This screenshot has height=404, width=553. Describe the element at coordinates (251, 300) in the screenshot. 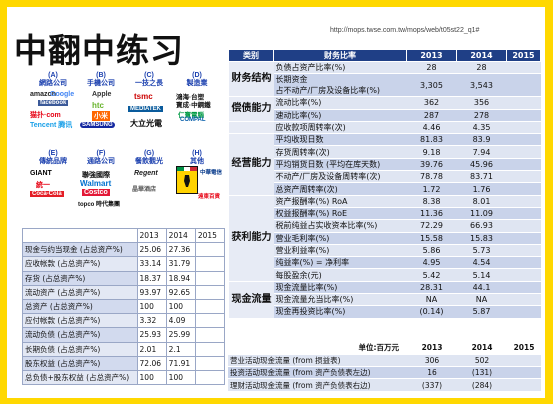

I see `group-label: 现金流量` at that location.